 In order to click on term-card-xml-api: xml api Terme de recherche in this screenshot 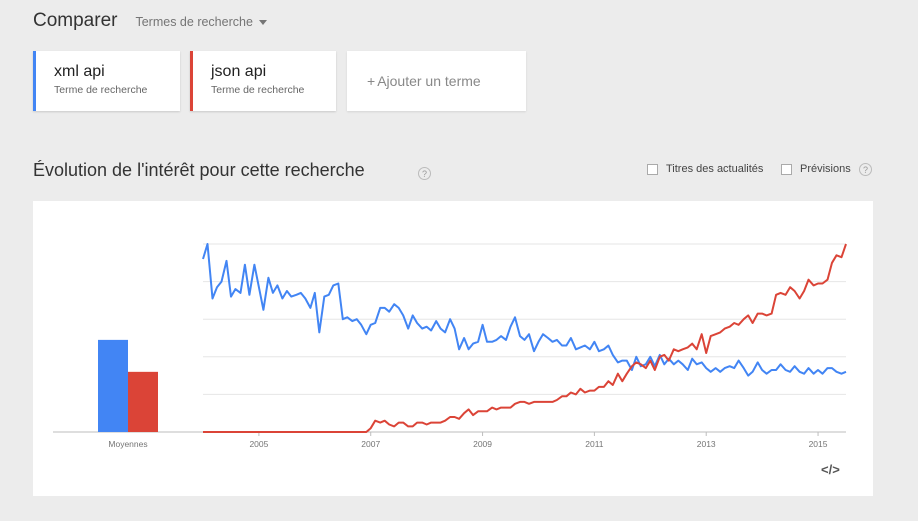, I will do `click(106, 81)`.